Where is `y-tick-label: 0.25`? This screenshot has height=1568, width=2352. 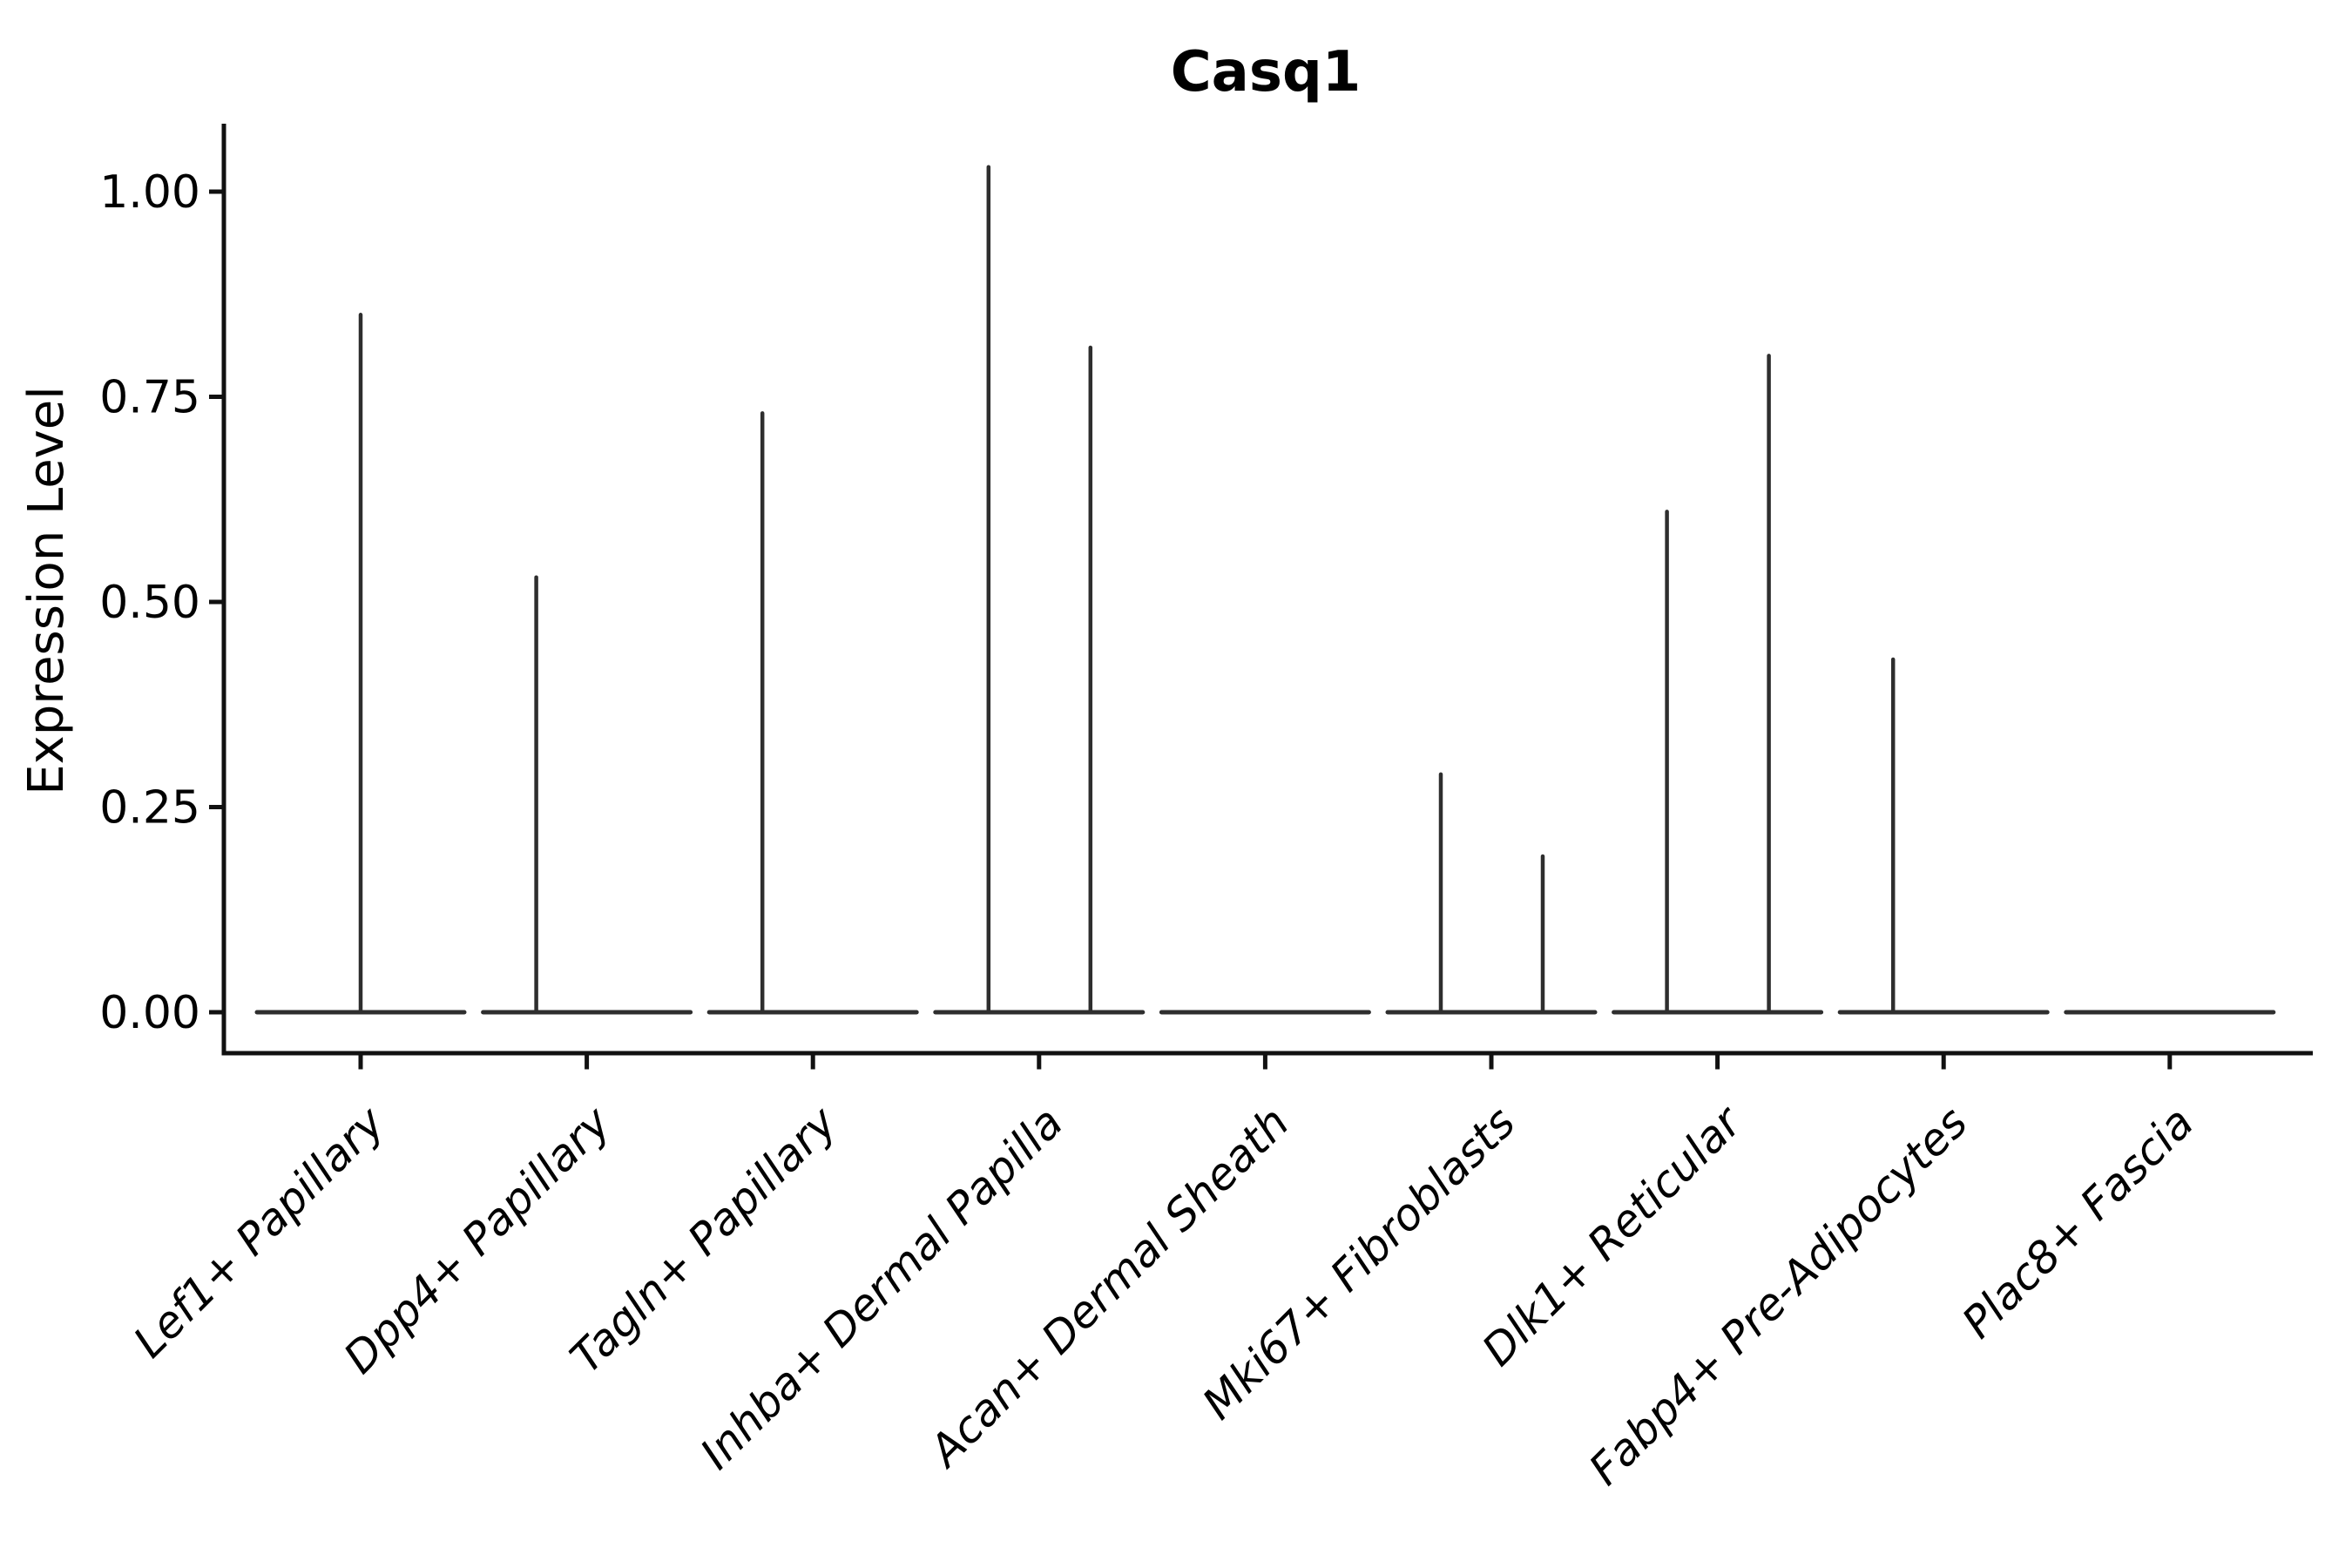
y-tick-label: 0.25 is located at coordinates (150, 808).